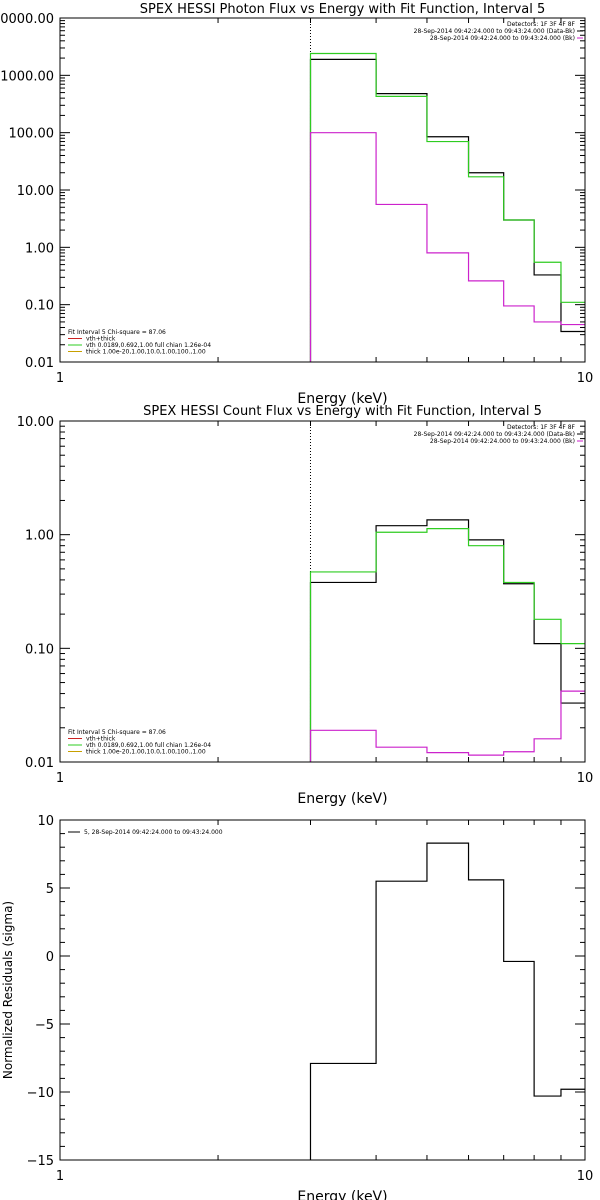 This screenshot has width=600, height=1200. I want to click on y-tick-label: 0, so click(50, 957).